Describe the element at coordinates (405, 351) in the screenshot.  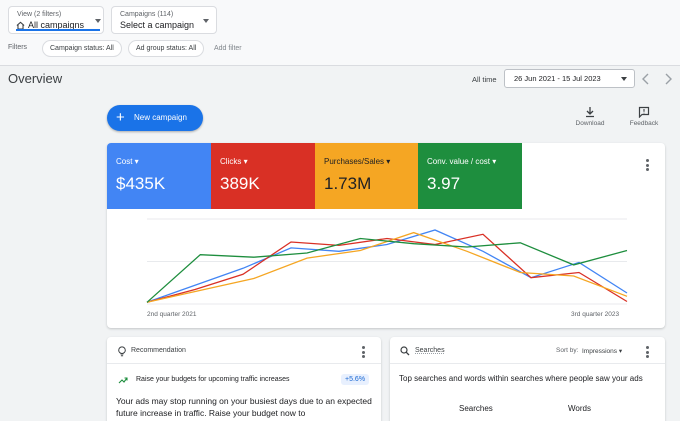
I see `search-icon` at that location.